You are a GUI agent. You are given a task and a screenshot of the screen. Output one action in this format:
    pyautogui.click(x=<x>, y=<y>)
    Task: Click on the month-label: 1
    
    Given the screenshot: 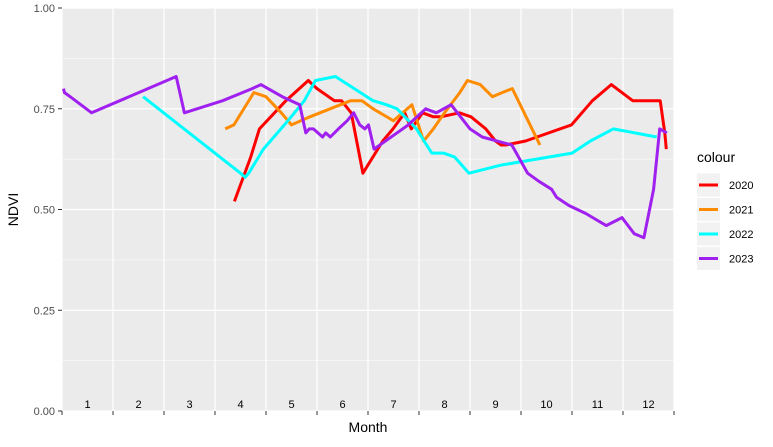 What is the action you would take?
    pyautogui.click(x=87, y=405)
    